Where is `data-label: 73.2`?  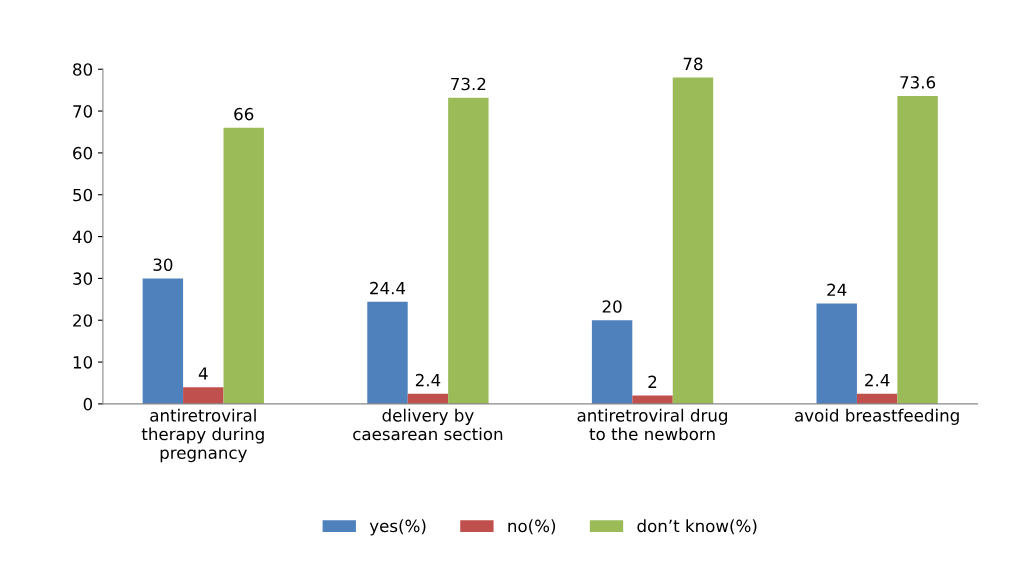
data-label: 73.2 is located at coordinates (468, 84).